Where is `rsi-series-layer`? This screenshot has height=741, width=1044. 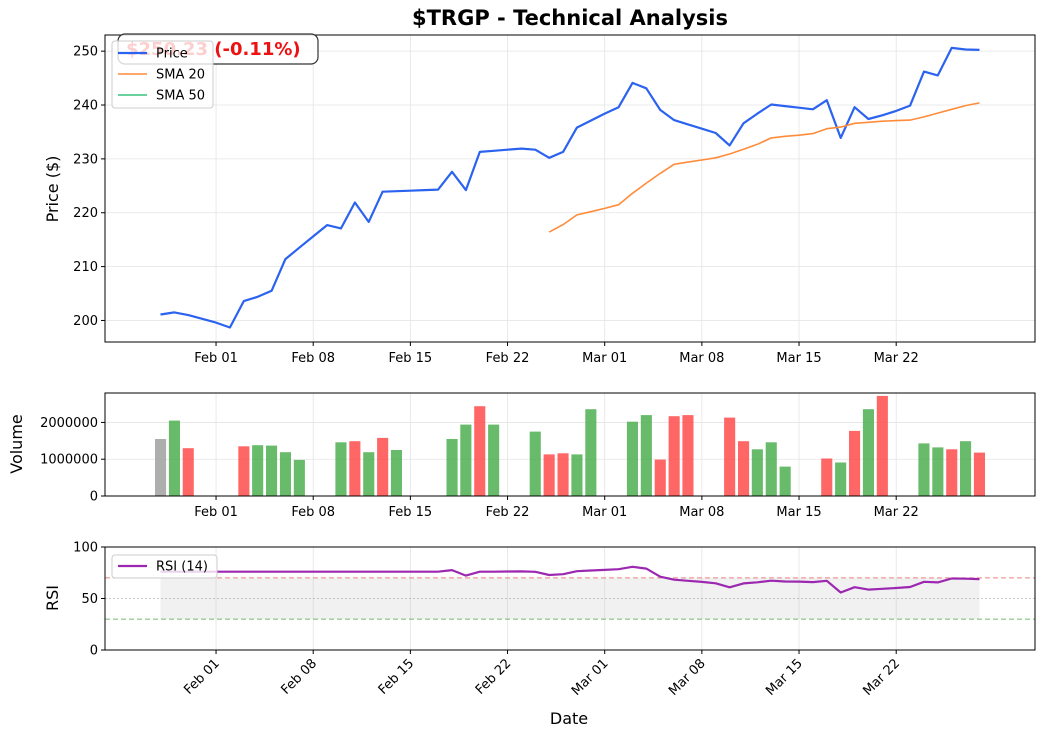 rsi-series-layer is located at coordinates (570, 592).